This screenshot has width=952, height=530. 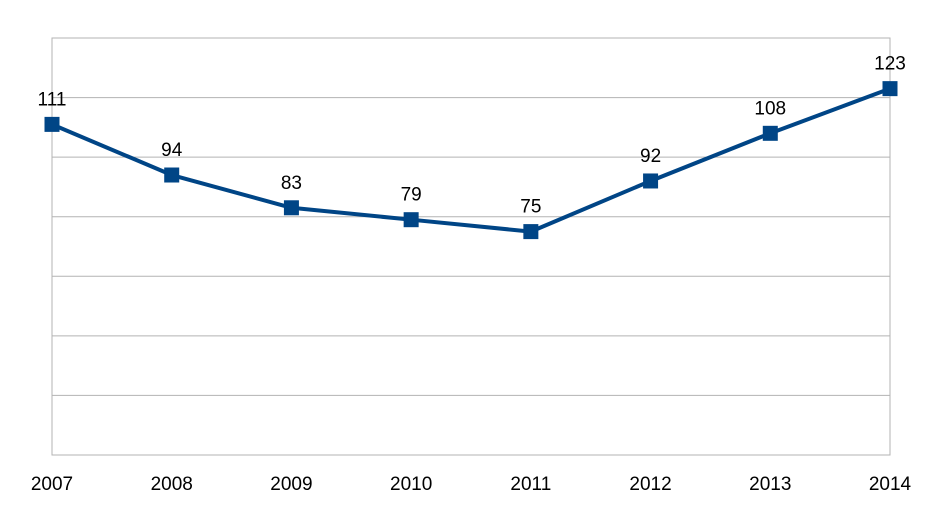 What do you see at coordinates (530, 484) in the screenshot?
I see `x-tick-label: 2011` at bounding box center [530, 484].